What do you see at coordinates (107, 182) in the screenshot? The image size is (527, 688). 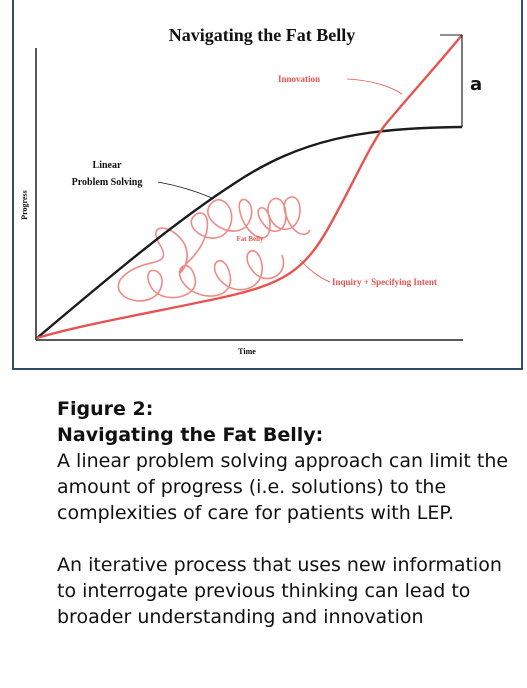 I see `linear-label-line2: Problem Solving` at bounding box center [107, 182].